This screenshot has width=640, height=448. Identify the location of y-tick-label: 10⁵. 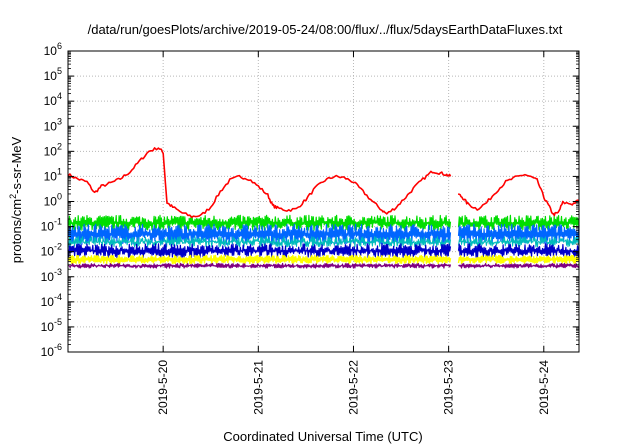
(53, 74).